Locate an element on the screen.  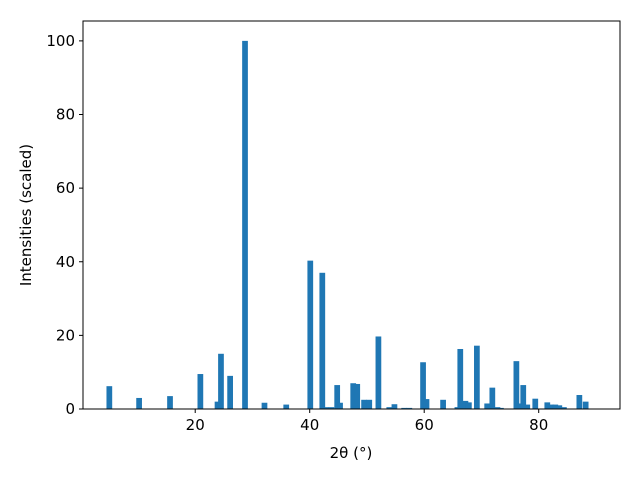
y-tick-label: 40 is located at coordinates (65, 262).